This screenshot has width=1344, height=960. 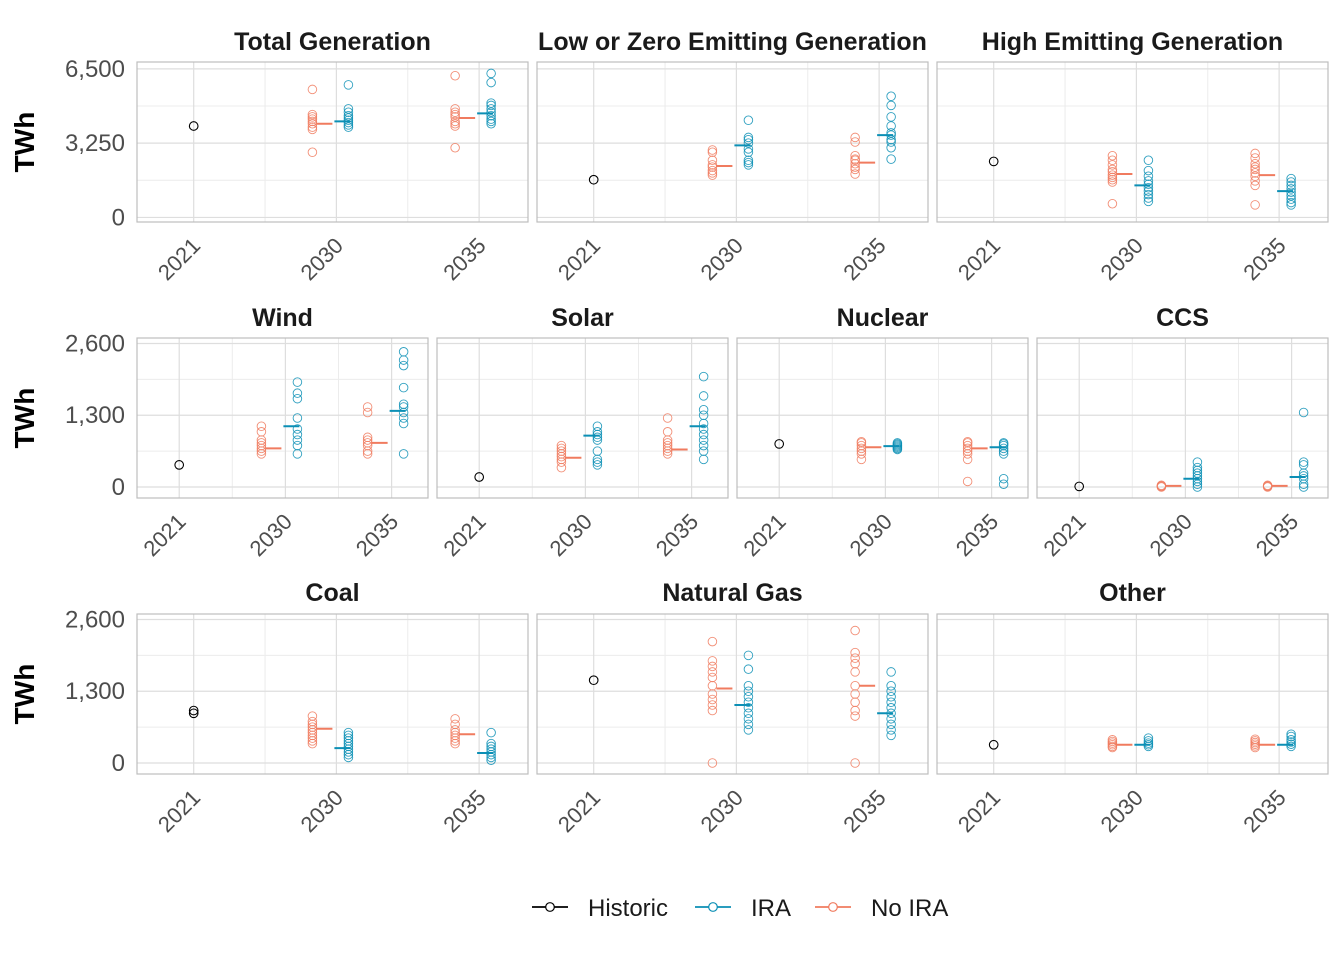 I want to click on panel-7: Coal 2021 2030 2035 0 1,300 2,600 TWh, so click(x=269, y=708).